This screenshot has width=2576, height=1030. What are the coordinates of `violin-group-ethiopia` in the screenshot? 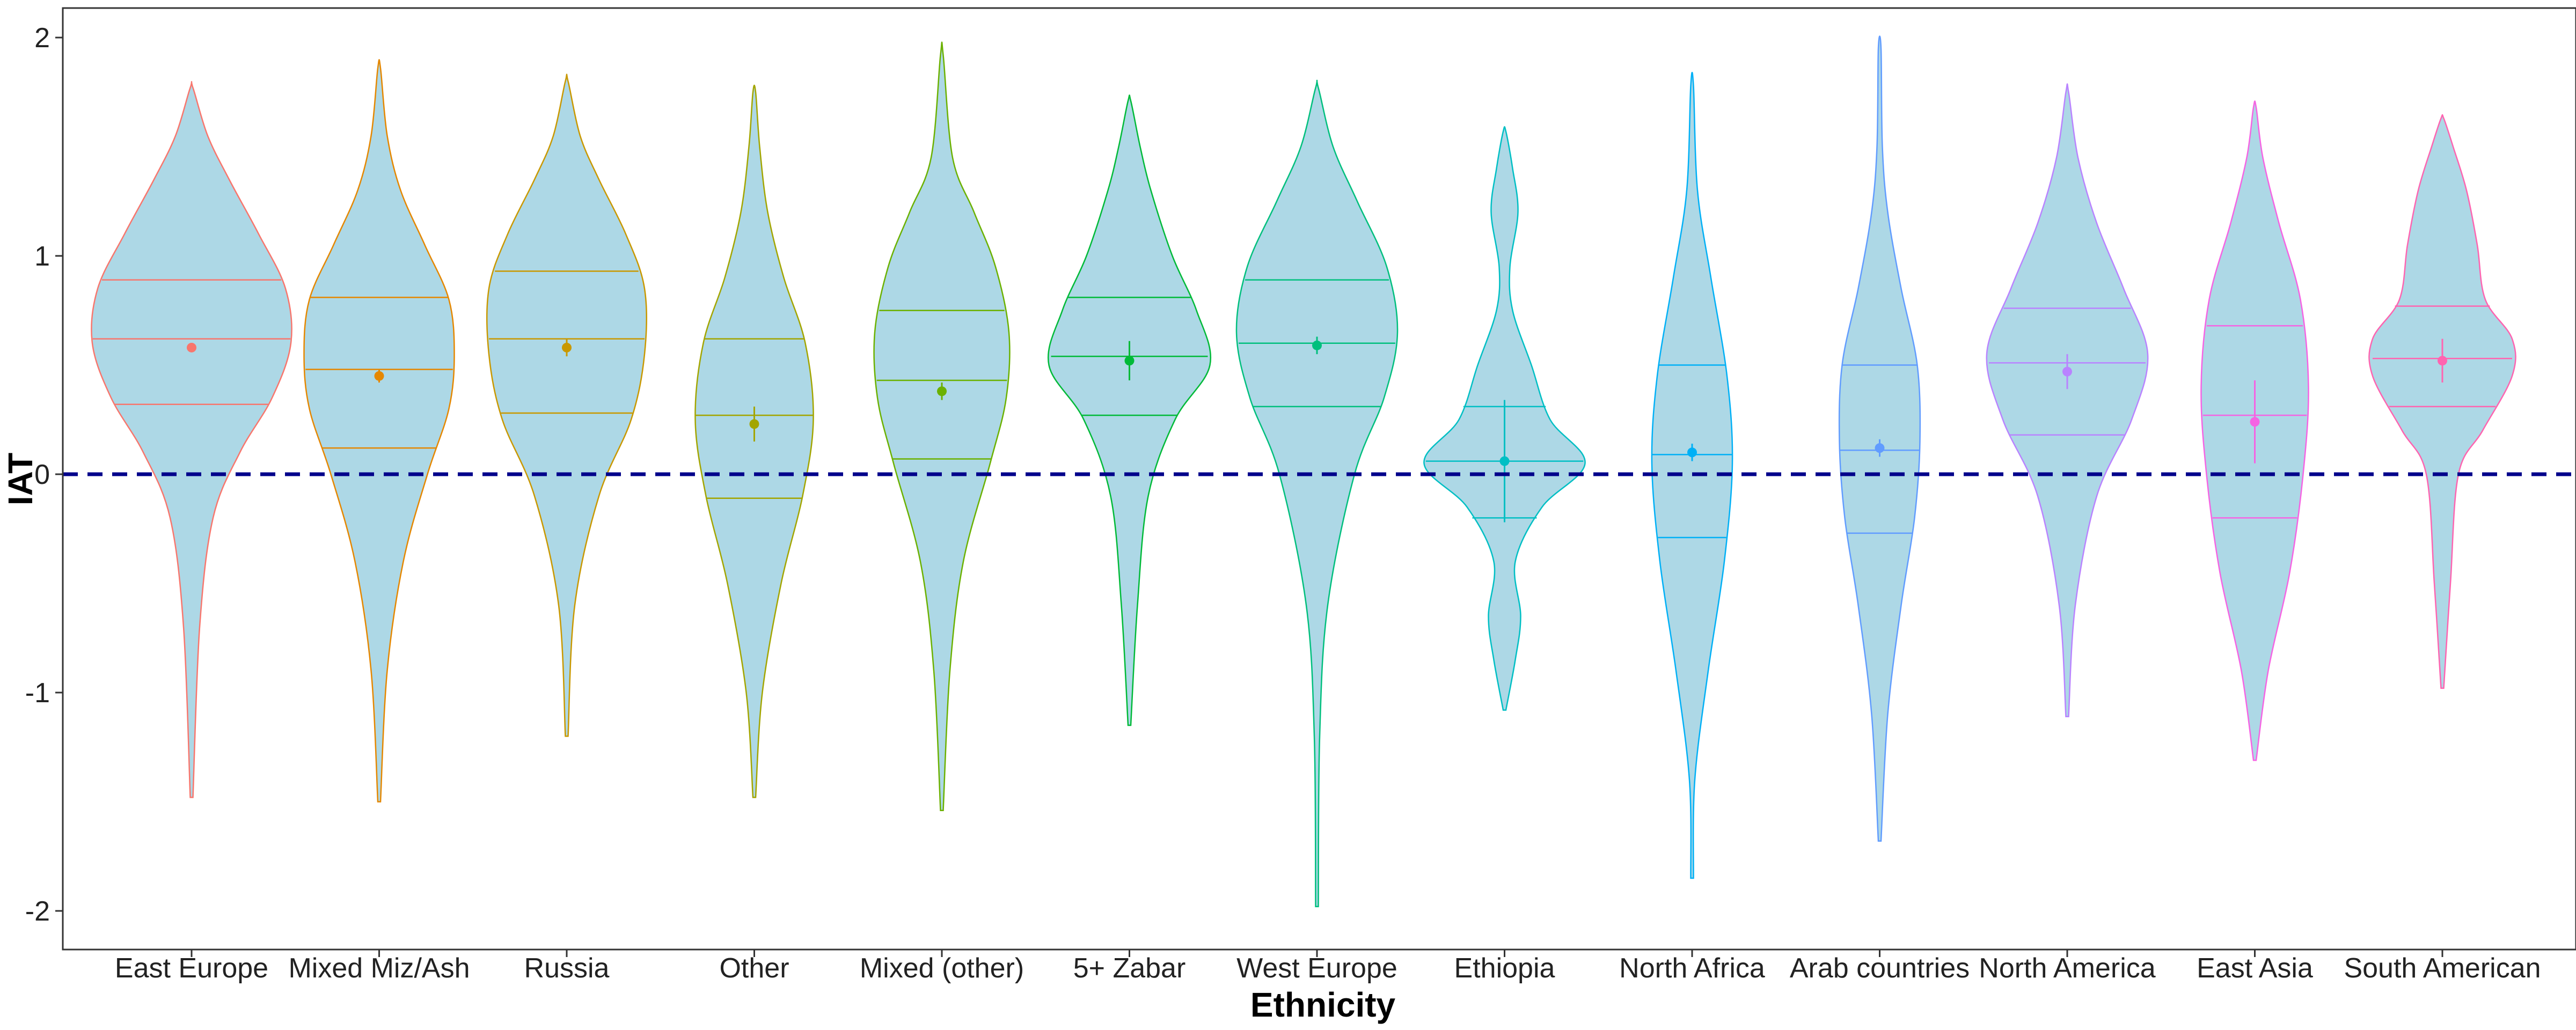 It's located at (1504, 419).